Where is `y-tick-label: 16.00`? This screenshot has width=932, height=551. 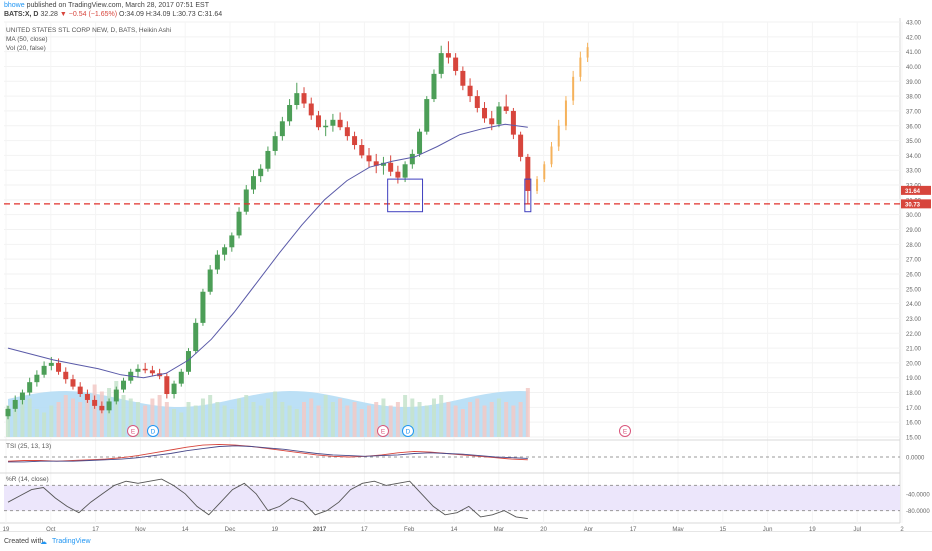
y-tick-label: 16.00 is located at coordinates (914, 424).